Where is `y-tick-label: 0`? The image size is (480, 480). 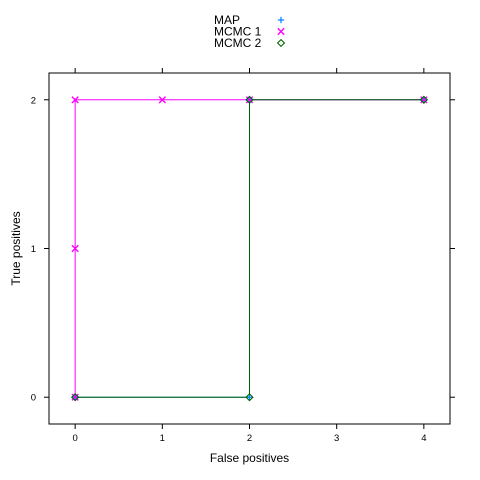
y-tick-label: 0 is located at coordinates (33, 398).